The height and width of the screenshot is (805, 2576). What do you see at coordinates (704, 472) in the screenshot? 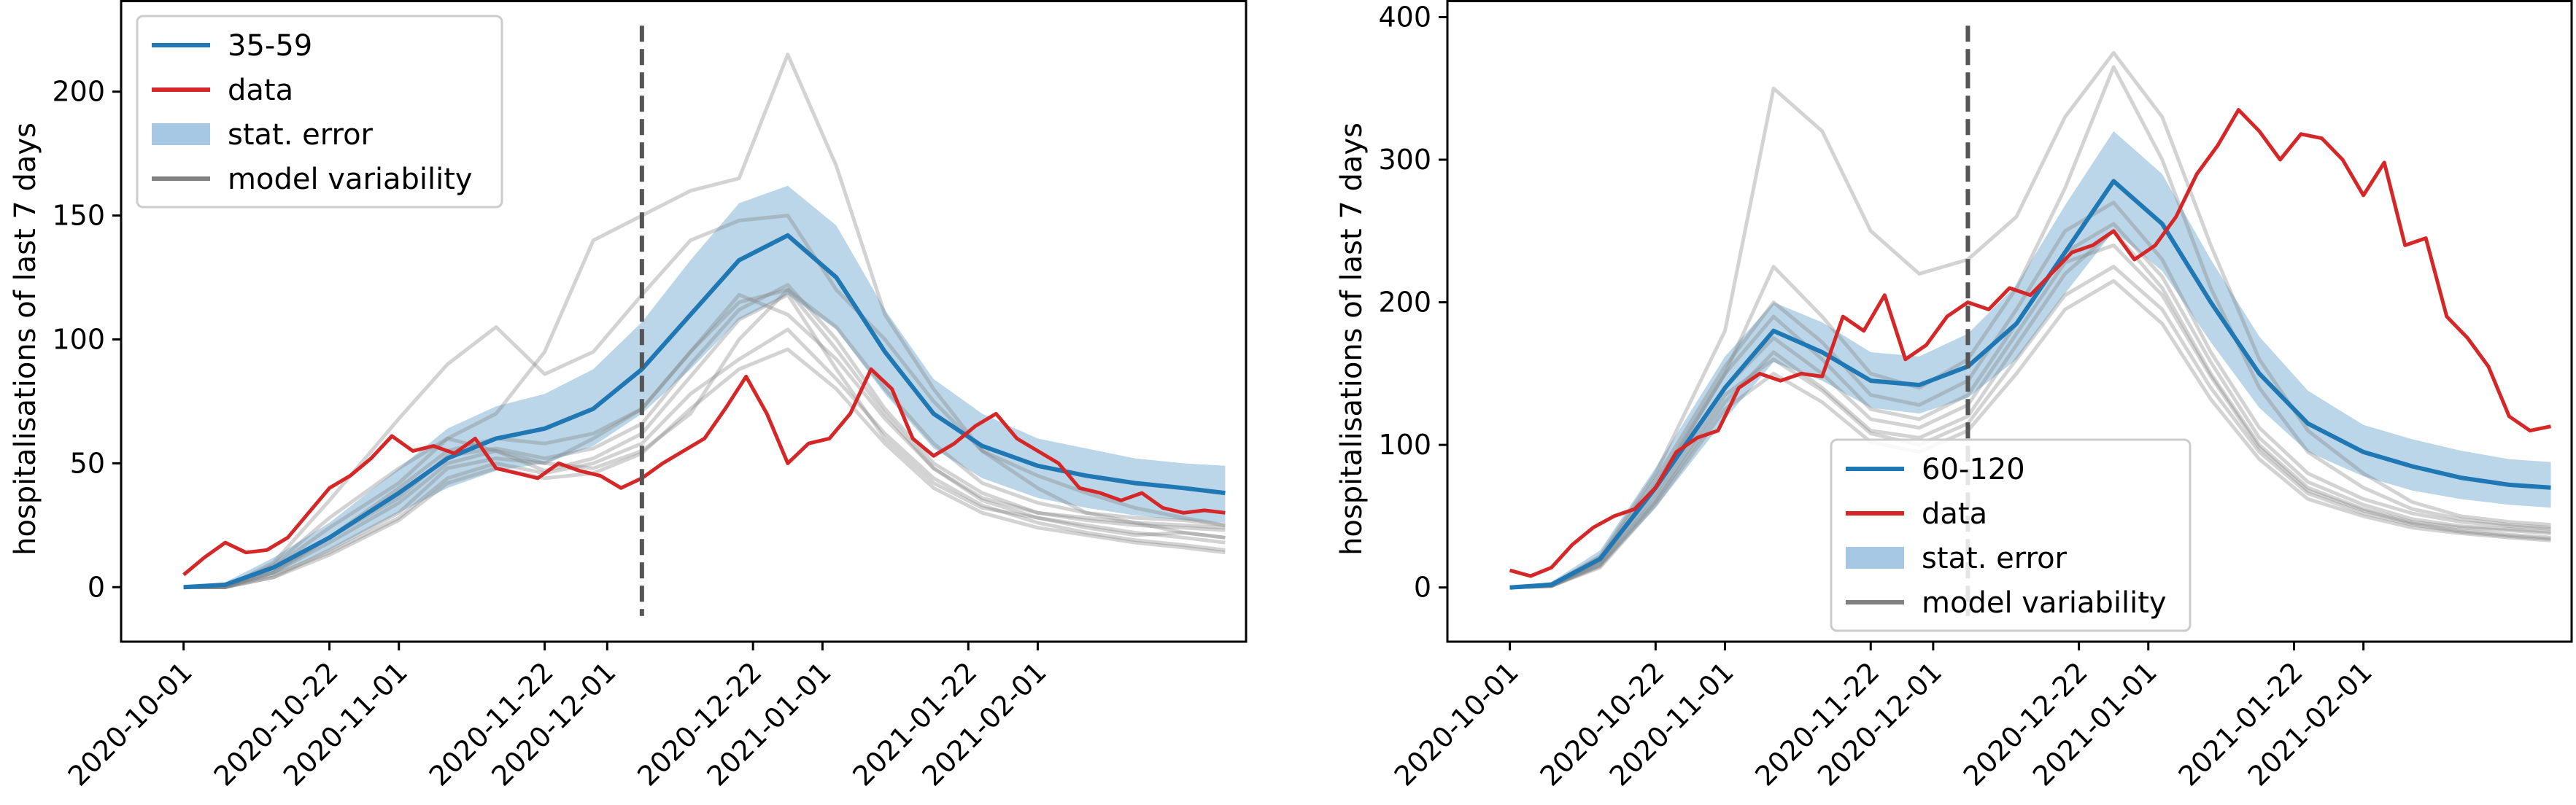
I see `data-line` at bounding box center [704, 472].